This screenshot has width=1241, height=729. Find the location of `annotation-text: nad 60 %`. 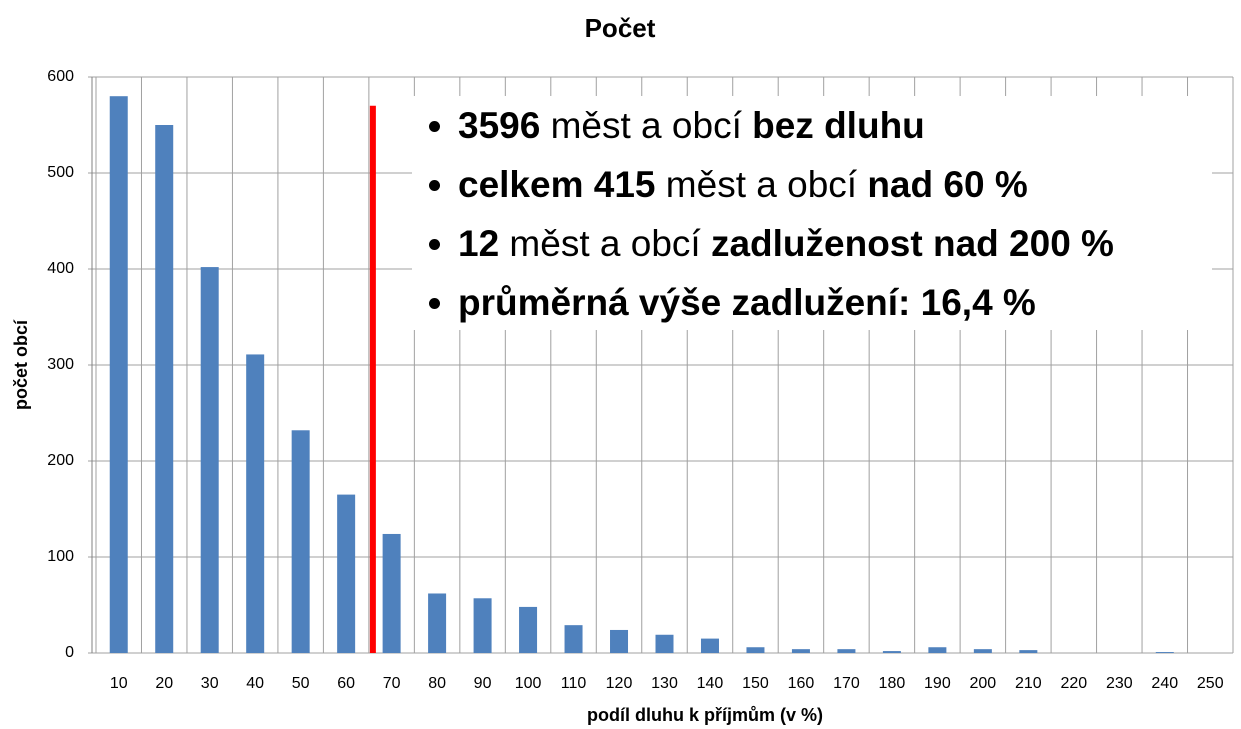

annotation-text: nad 60 % is located at coordinates (947, 184).